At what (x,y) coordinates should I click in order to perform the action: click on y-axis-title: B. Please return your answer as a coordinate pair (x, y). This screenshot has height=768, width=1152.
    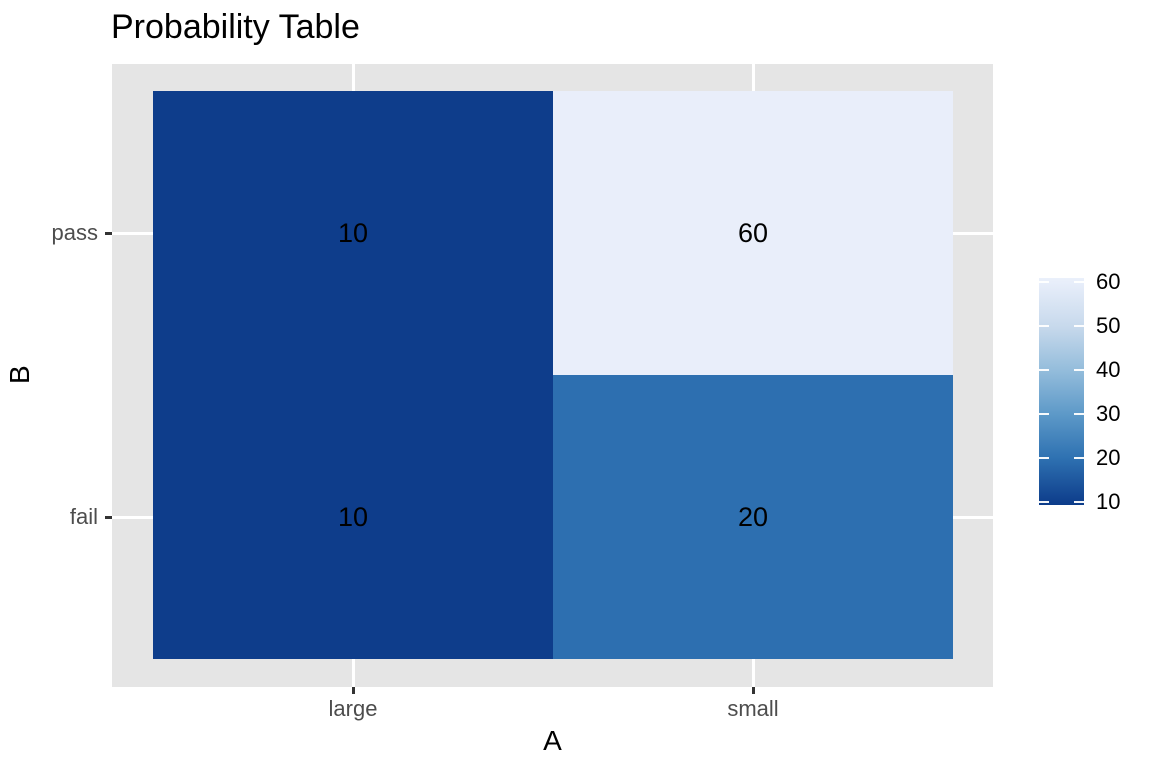
    Looking at the image, I should click on (19, 375).